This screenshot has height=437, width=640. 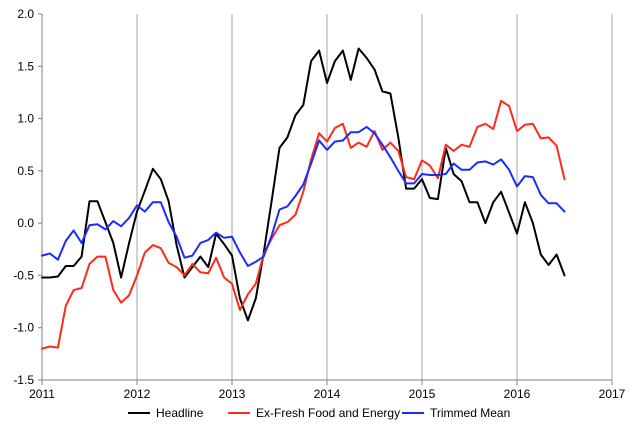 What do you see at coordinates (23, 380) in the screenshot?
I see `y-tick-label: -1.5` at bounding box center [23, 380].